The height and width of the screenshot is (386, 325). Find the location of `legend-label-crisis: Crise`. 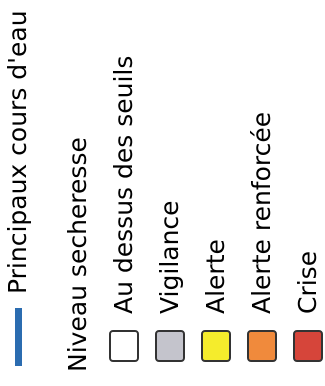

legend-label-crisis: Crise is located at coordinates (307, 282).